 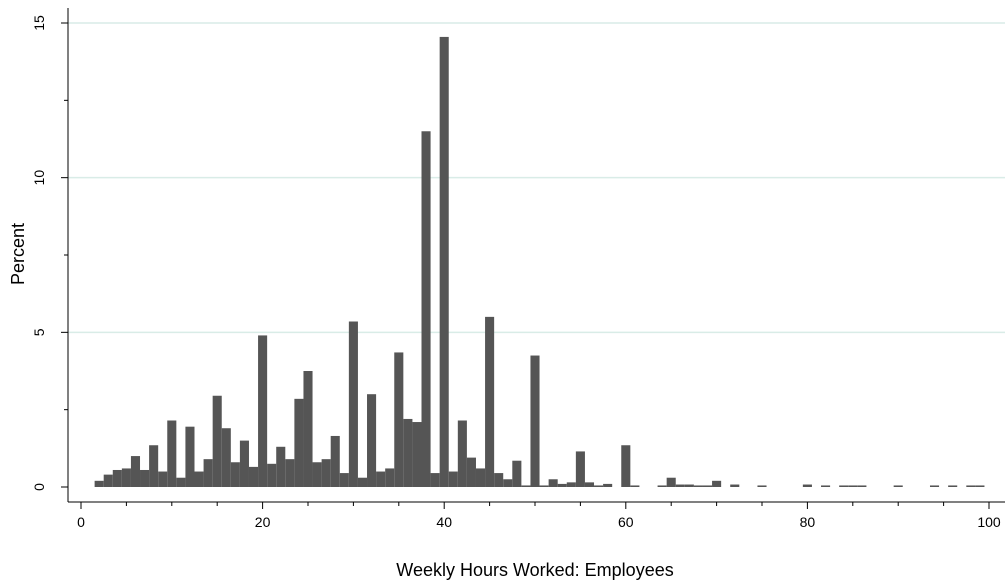 What do you see at coordinates (539, 516) in the screenshot?
I see `x-ticks: 0 20 40 60 80 100` at bounding box center [539, 516].